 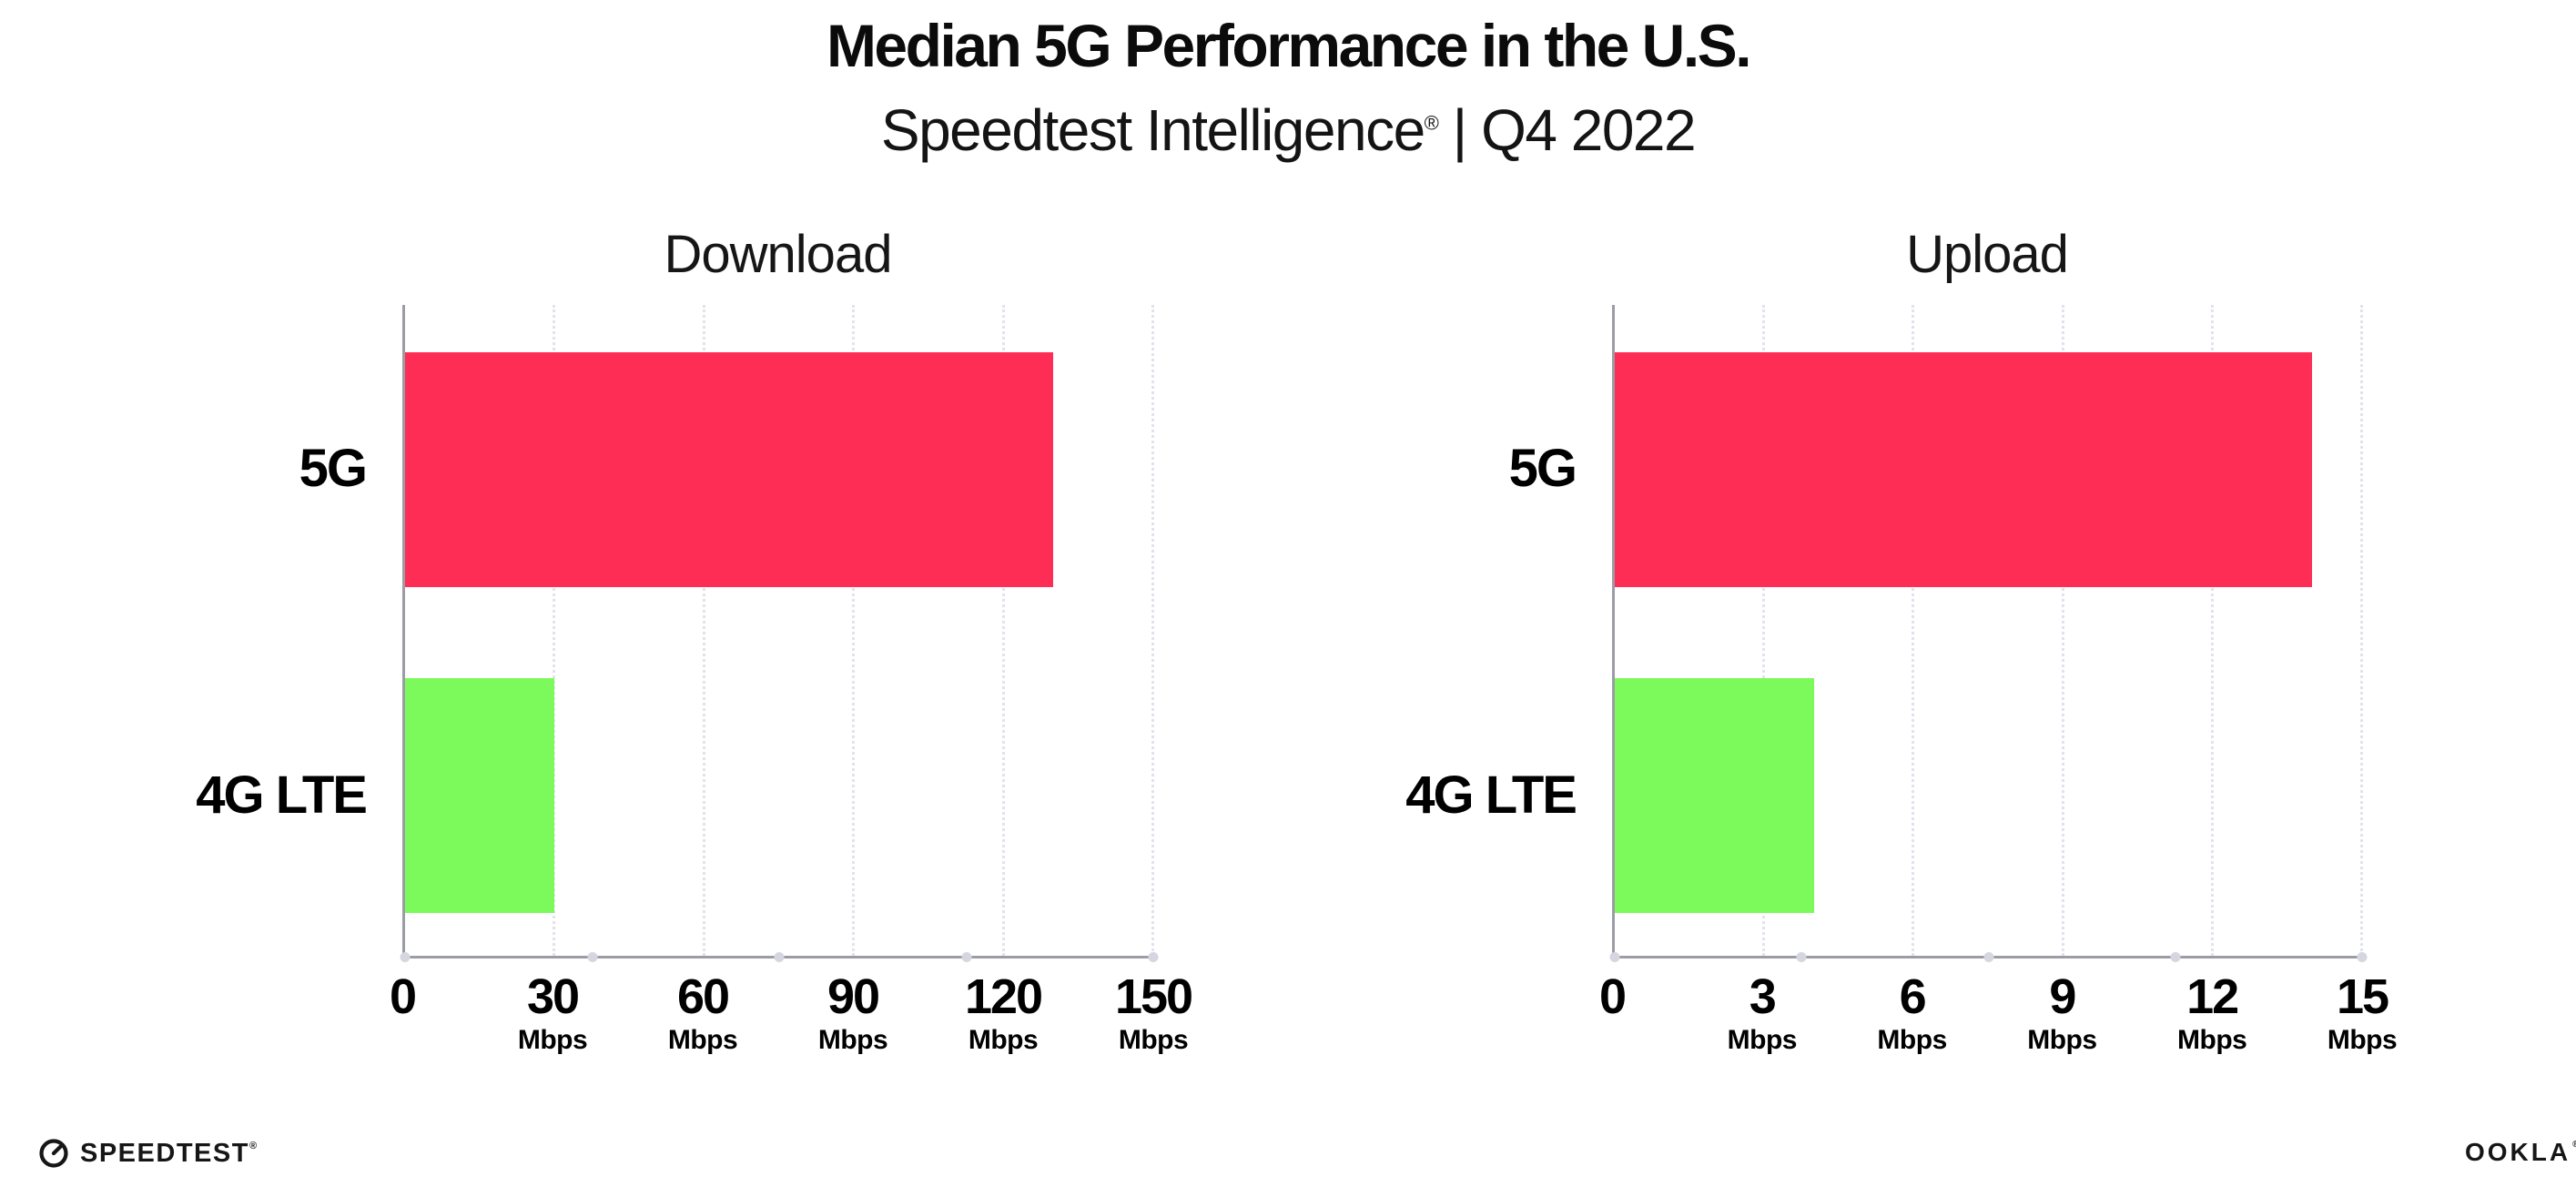 What do you see at coordinates (480, 796) in the screenshot?
I see `download-4g-lte-bar` at bounding box center [480, 796].